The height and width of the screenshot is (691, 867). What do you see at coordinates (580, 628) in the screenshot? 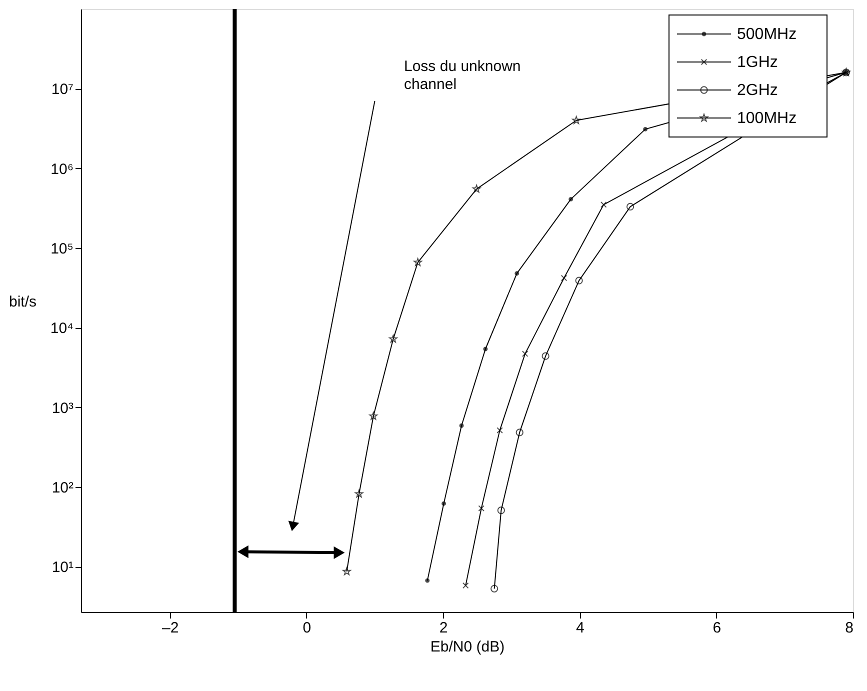
I see `x-tick-label: 4` at bounding box center [580, 628].